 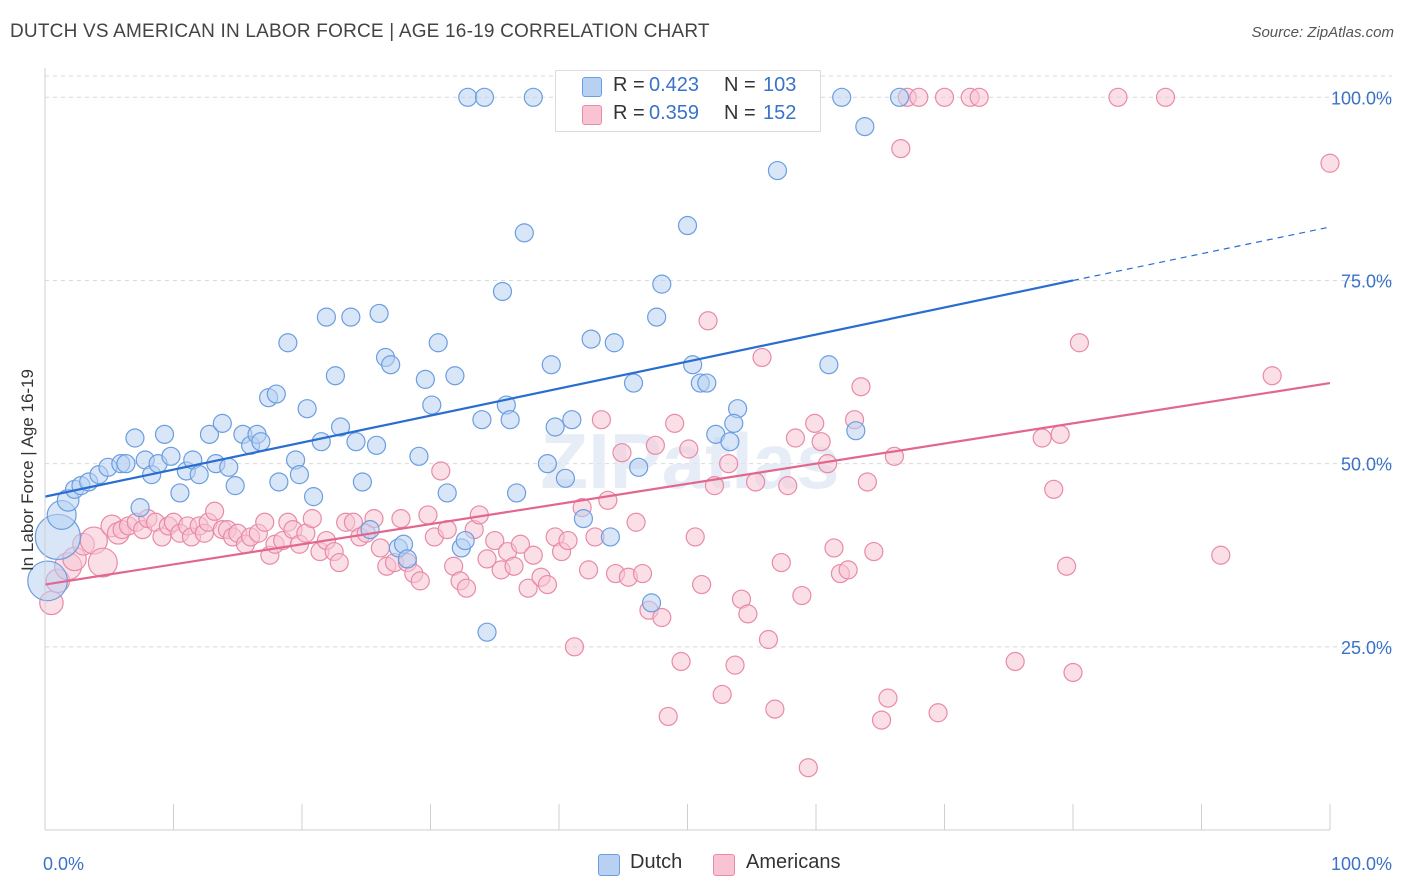 What do you see at coordinates (674, 113) in the screenshot?
I see `americans-r-value: 0.359` at bounding box center [674, 113].